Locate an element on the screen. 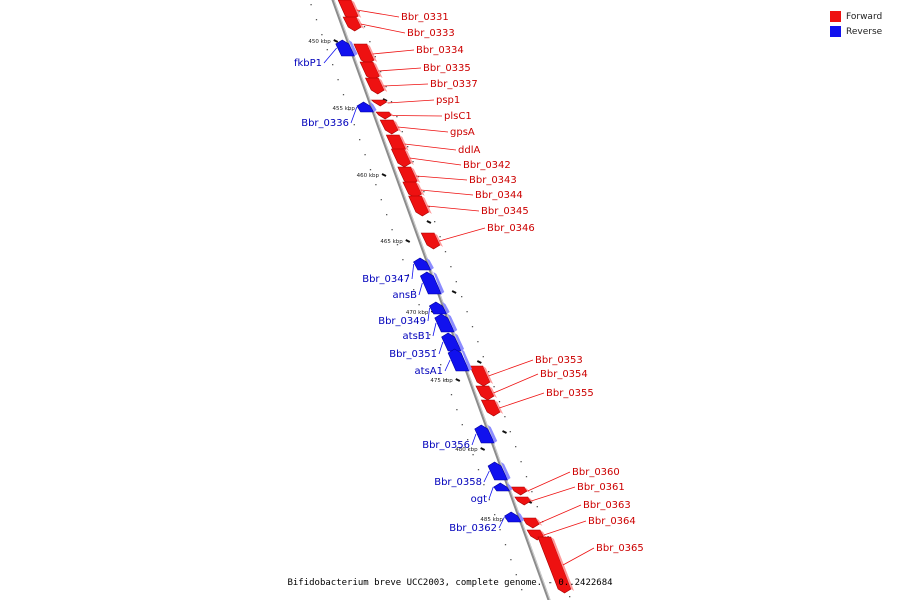 The width and height of the screenshot is (900, 600). gene-gpsa: gpsA is located at coordinates (427, 128).